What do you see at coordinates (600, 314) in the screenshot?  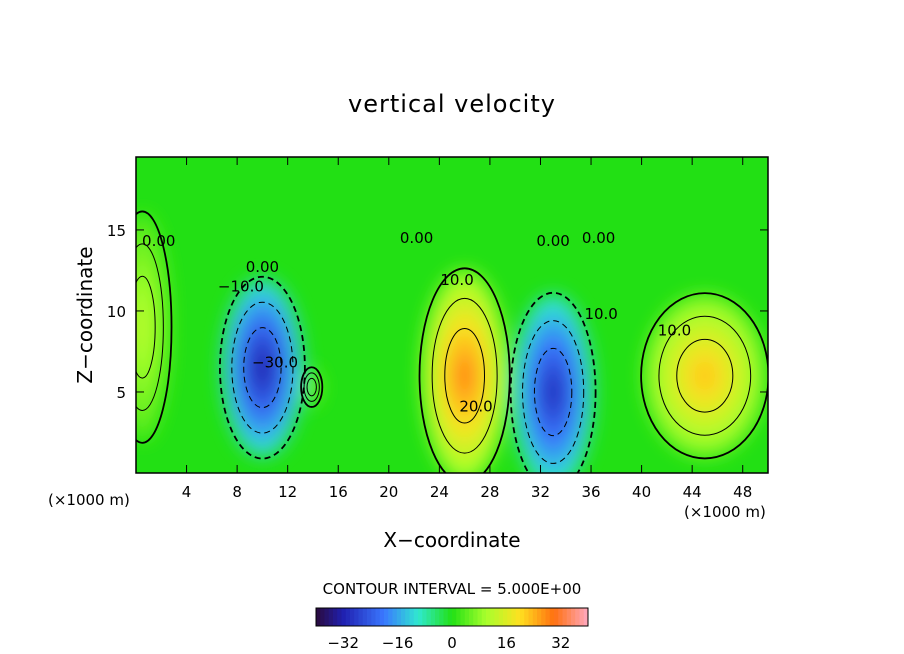 I see `contour-label-9: 10.0` at bounding box center [600, 314].